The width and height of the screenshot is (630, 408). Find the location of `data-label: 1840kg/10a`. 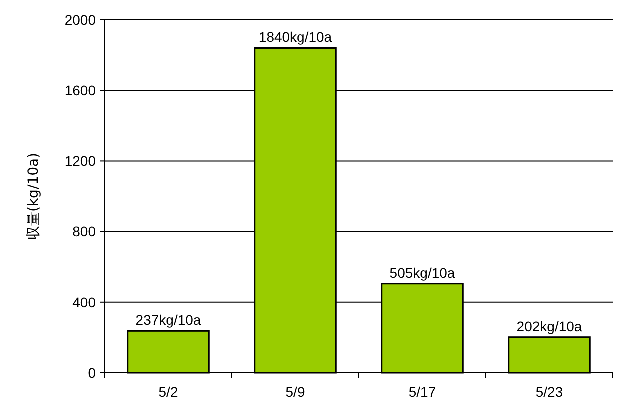

data-label: 1840kg/10a is located at coordinates (295, 37).